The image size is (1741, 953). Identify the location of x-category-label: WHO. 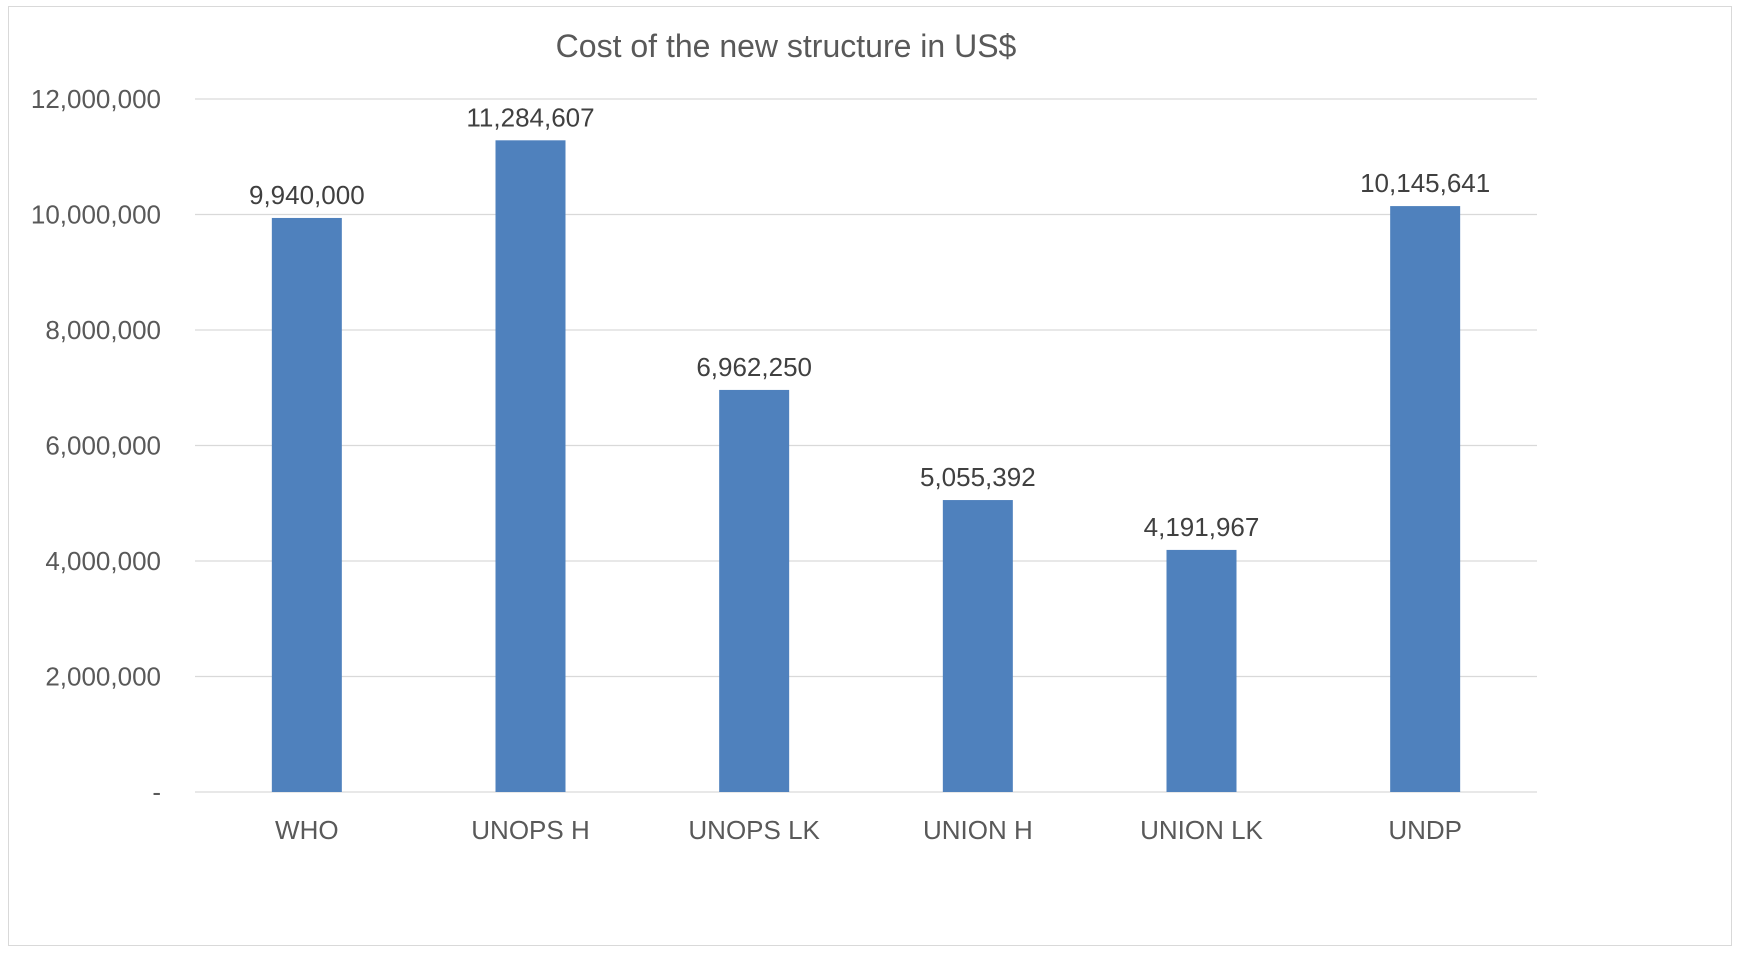
(307, 830).